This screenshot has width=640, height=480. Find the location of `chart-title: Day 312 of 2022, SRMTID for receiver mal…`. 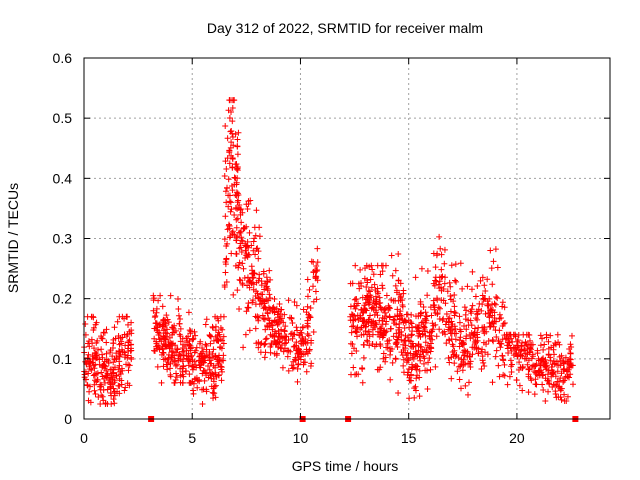

chart-title: Day 312 of 2022, SRMTID for receiver mal… is located at coordinates (345, 28).